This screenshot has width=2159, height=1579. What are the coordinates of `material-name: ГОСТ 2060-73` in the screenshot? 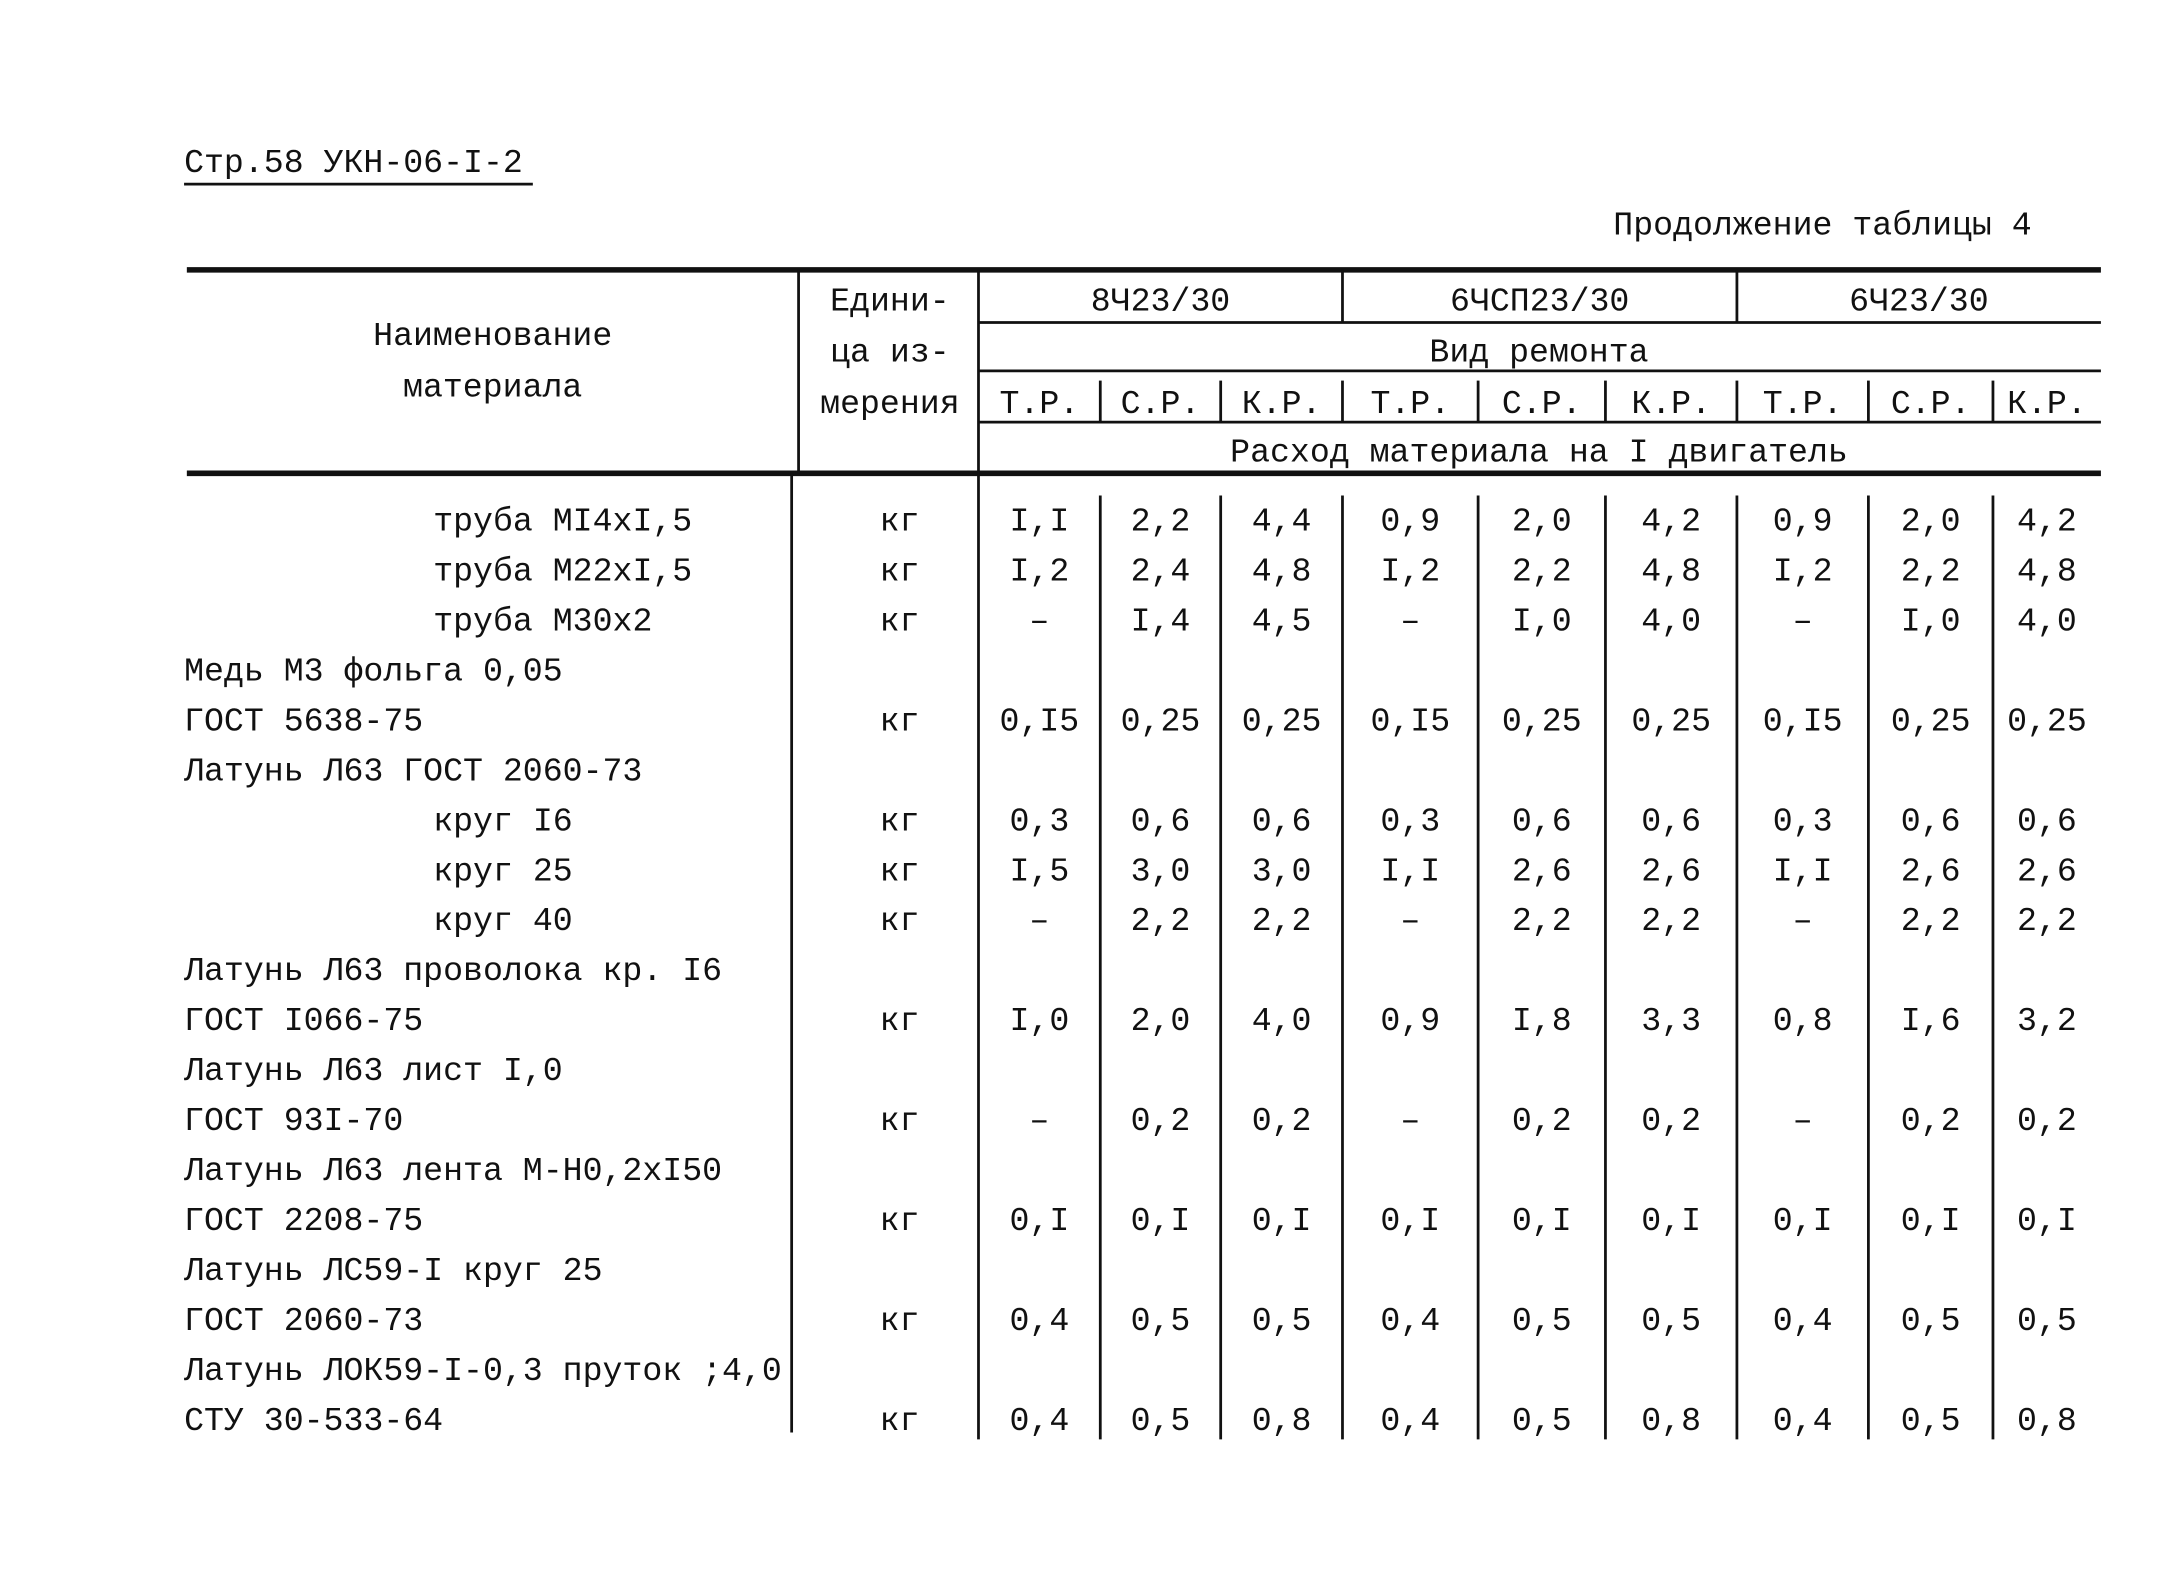 It's located at (303, 1321).